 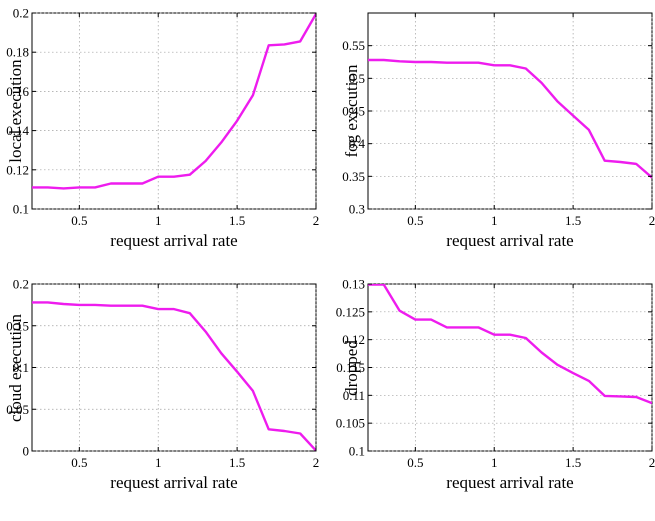 I want to click on y-tick-label: 0.13, so click(x=353, y=284).